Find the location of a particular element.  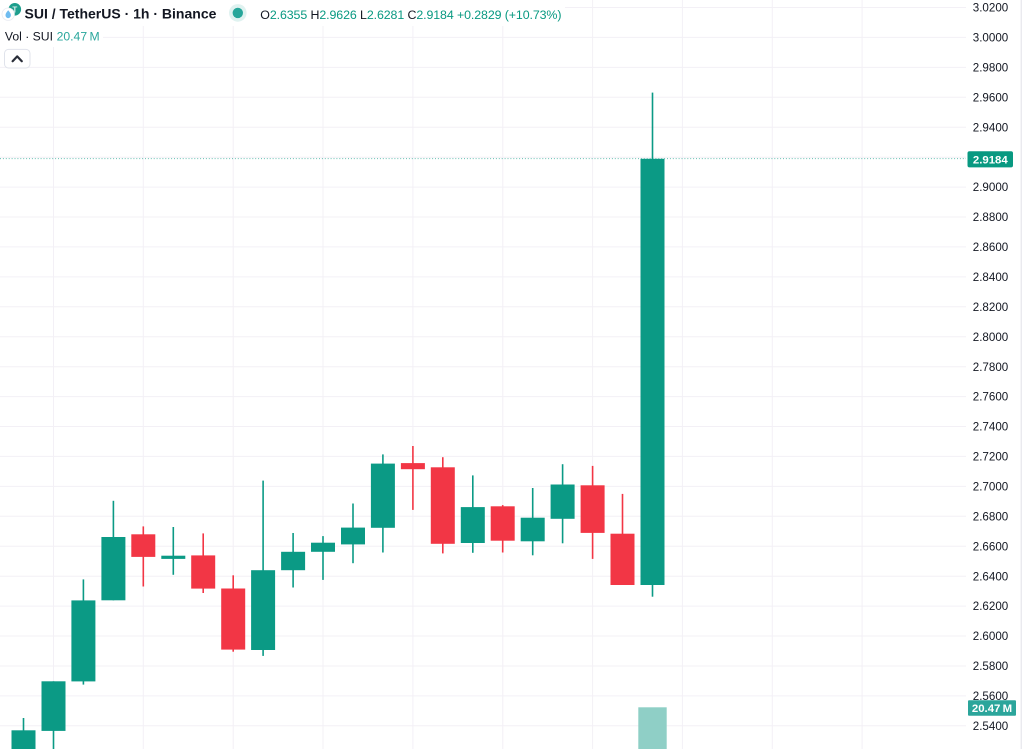

svg-text: 2.7800 is located at coordinates (990, 367).